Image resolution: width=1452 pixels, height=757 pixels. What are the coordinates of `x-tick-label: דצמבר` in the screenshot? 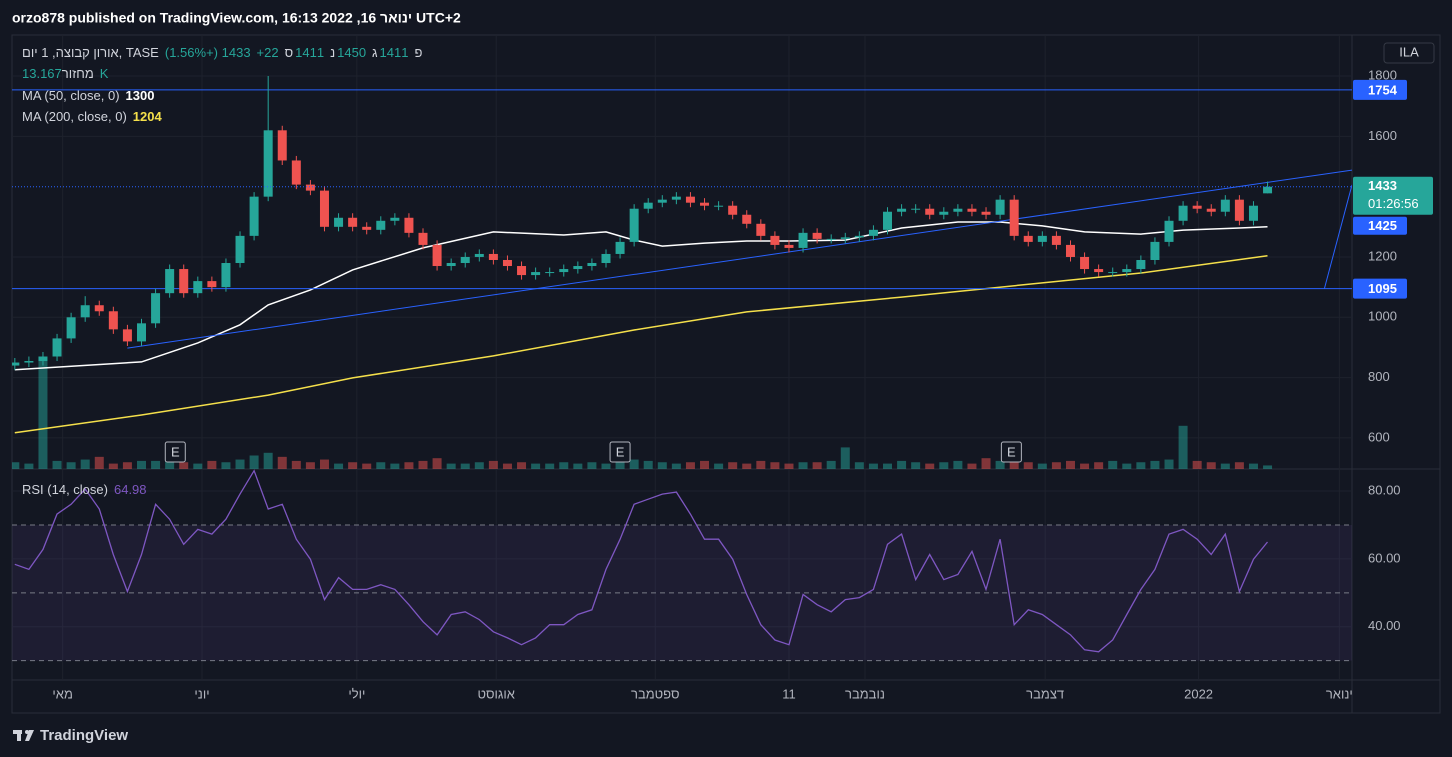 It's located at (1045, 693).